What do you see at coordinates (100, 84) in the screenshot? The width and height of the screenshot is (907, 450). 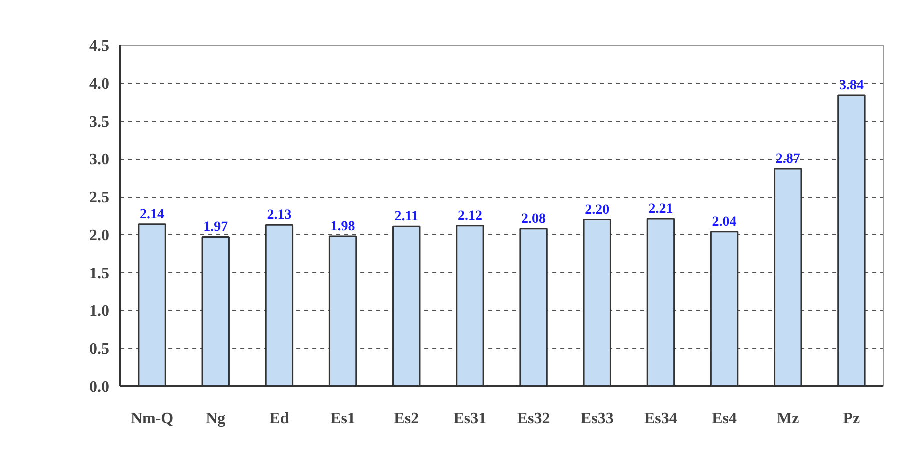 I see `y-tick-label: 4.0` at bounding box center [100, 84].